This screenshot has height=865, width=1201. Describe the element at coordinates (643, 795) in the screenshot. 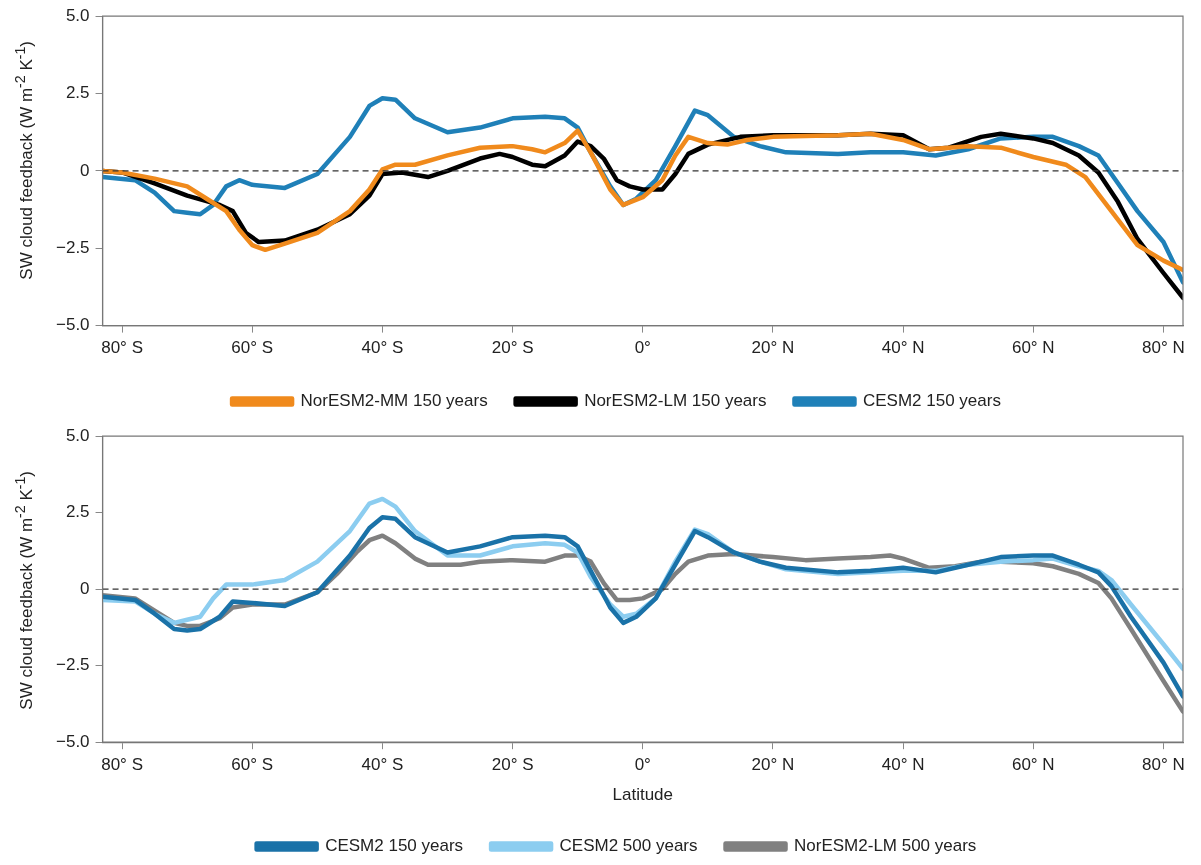

I see `x-axis-title: Latitude` at that location.